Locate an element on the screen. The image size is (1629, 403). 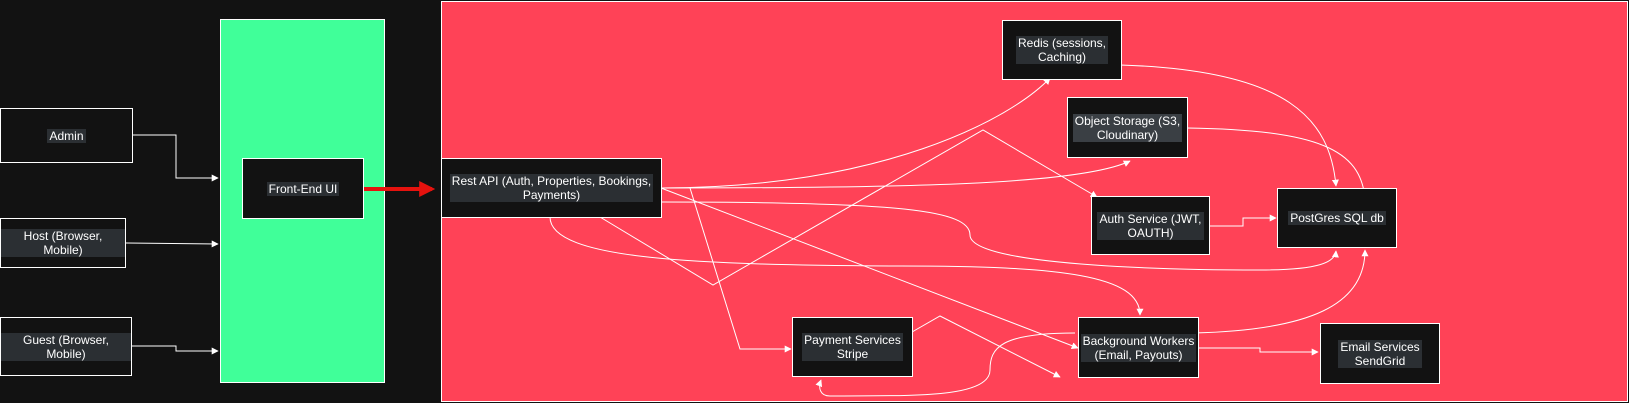
edge-api-background-workers is located at coordinates (846, 266).